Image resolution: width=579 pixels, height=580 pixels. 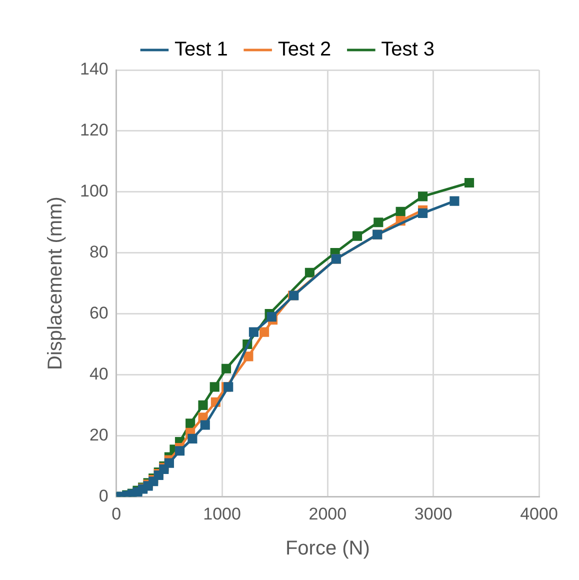 What do you see at coordinates (98, 374) in the screenshot?
I see `y-tick-label: 40` at bounding box center [98, 374].